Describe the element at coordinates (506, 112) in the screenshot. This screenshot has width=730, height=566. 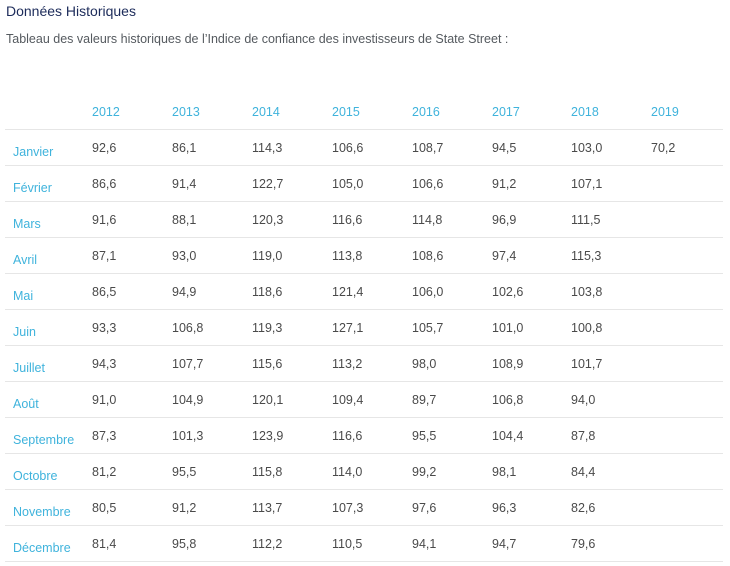
I see `year-header-2017: 2017` at that location.